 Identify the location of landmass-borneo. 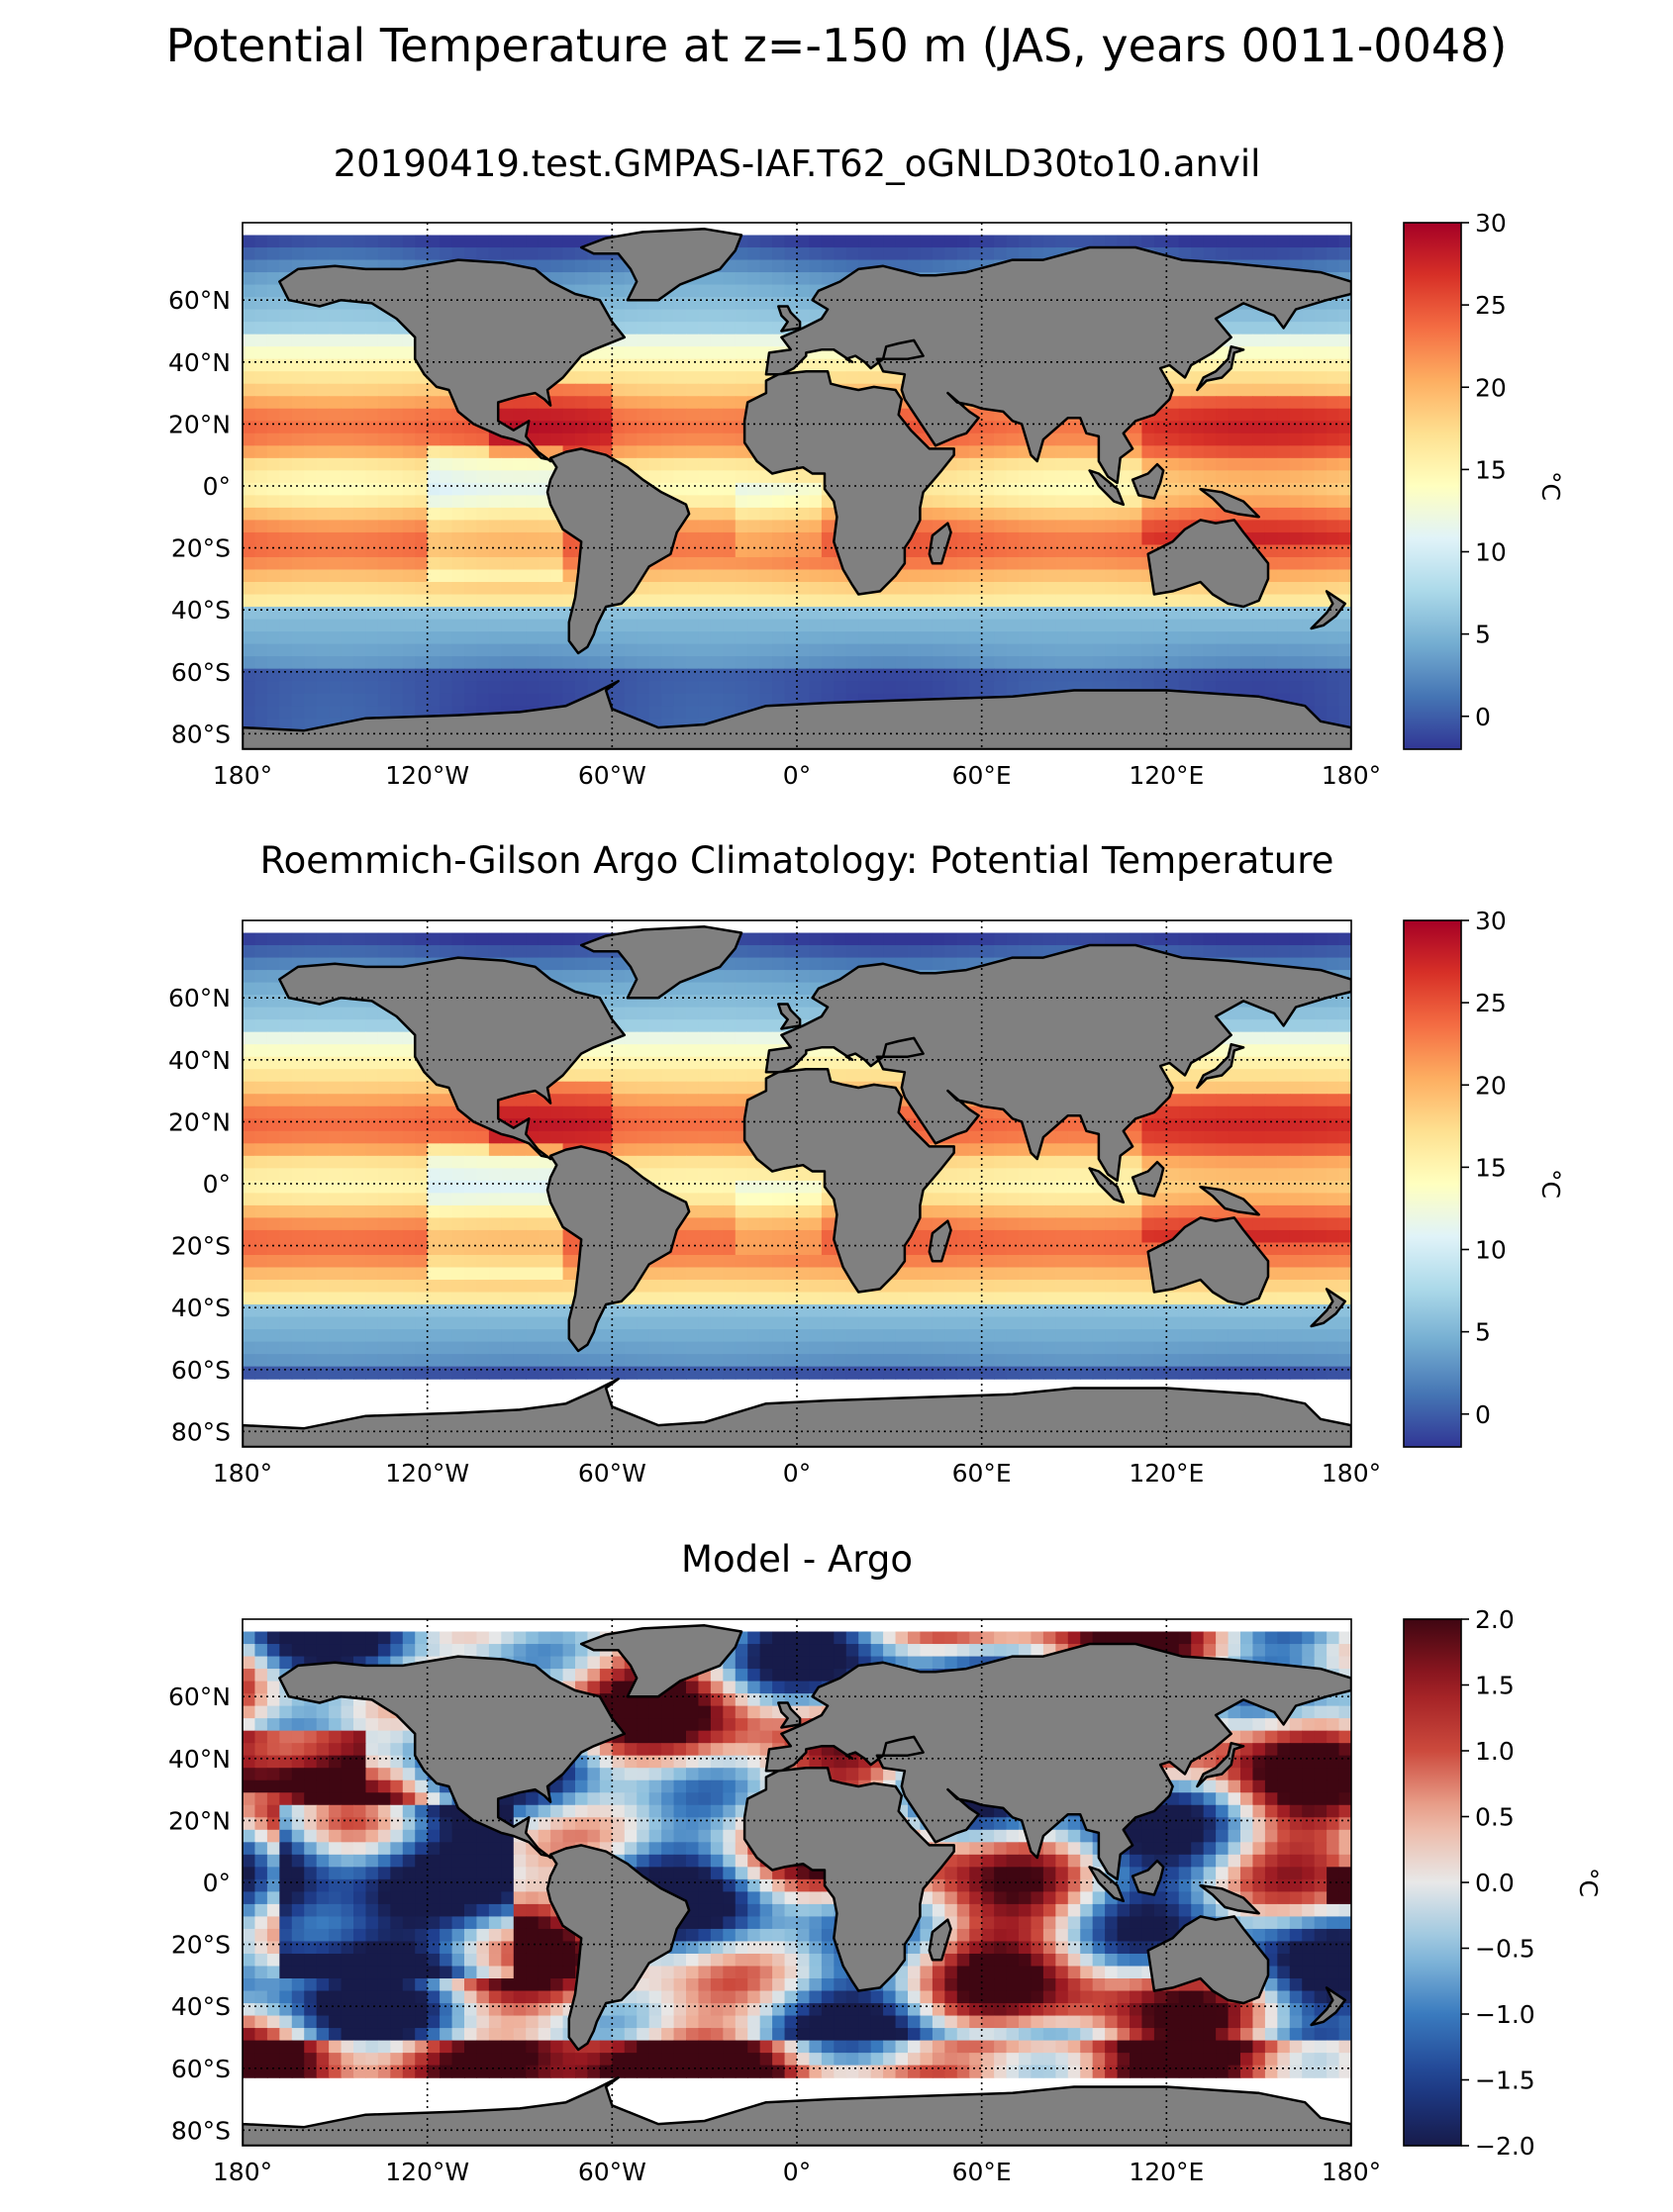
(1148, 1179).